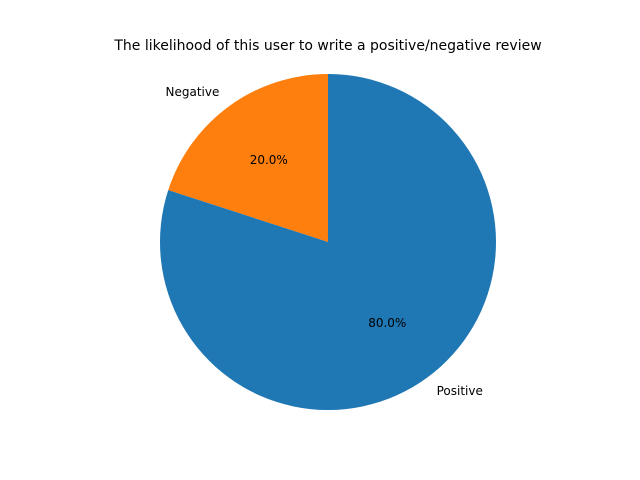  I want to click on pct-label-positive: 80.0%, so click(387, 323).